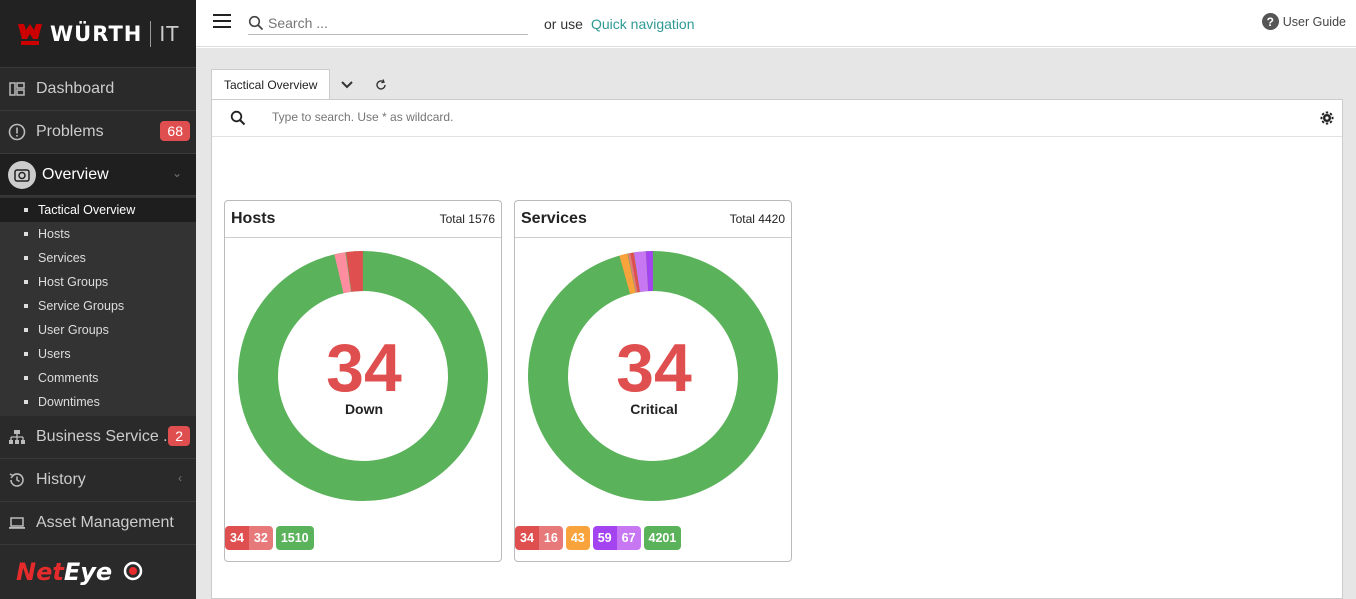  I want to click on services-card-header: Services Total 4420, so click(653, 219).